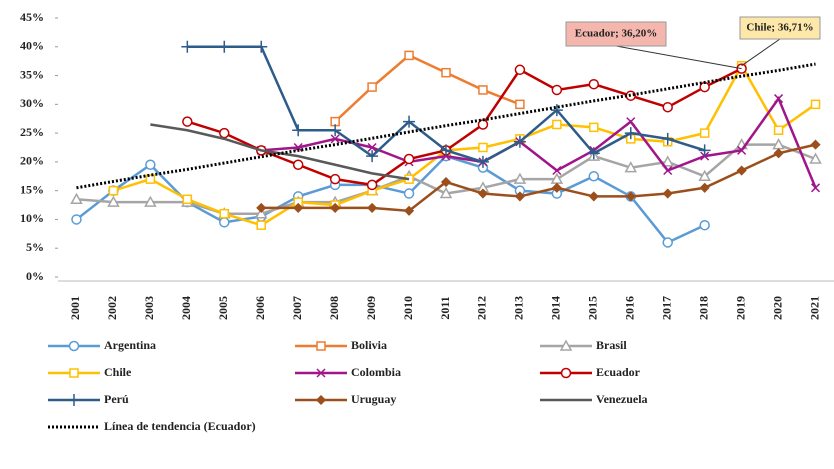  What do you see at coordinates (373, 399) in the screenshot?
I see `legend-label: Uruguay` at bounding box center [373, 399].